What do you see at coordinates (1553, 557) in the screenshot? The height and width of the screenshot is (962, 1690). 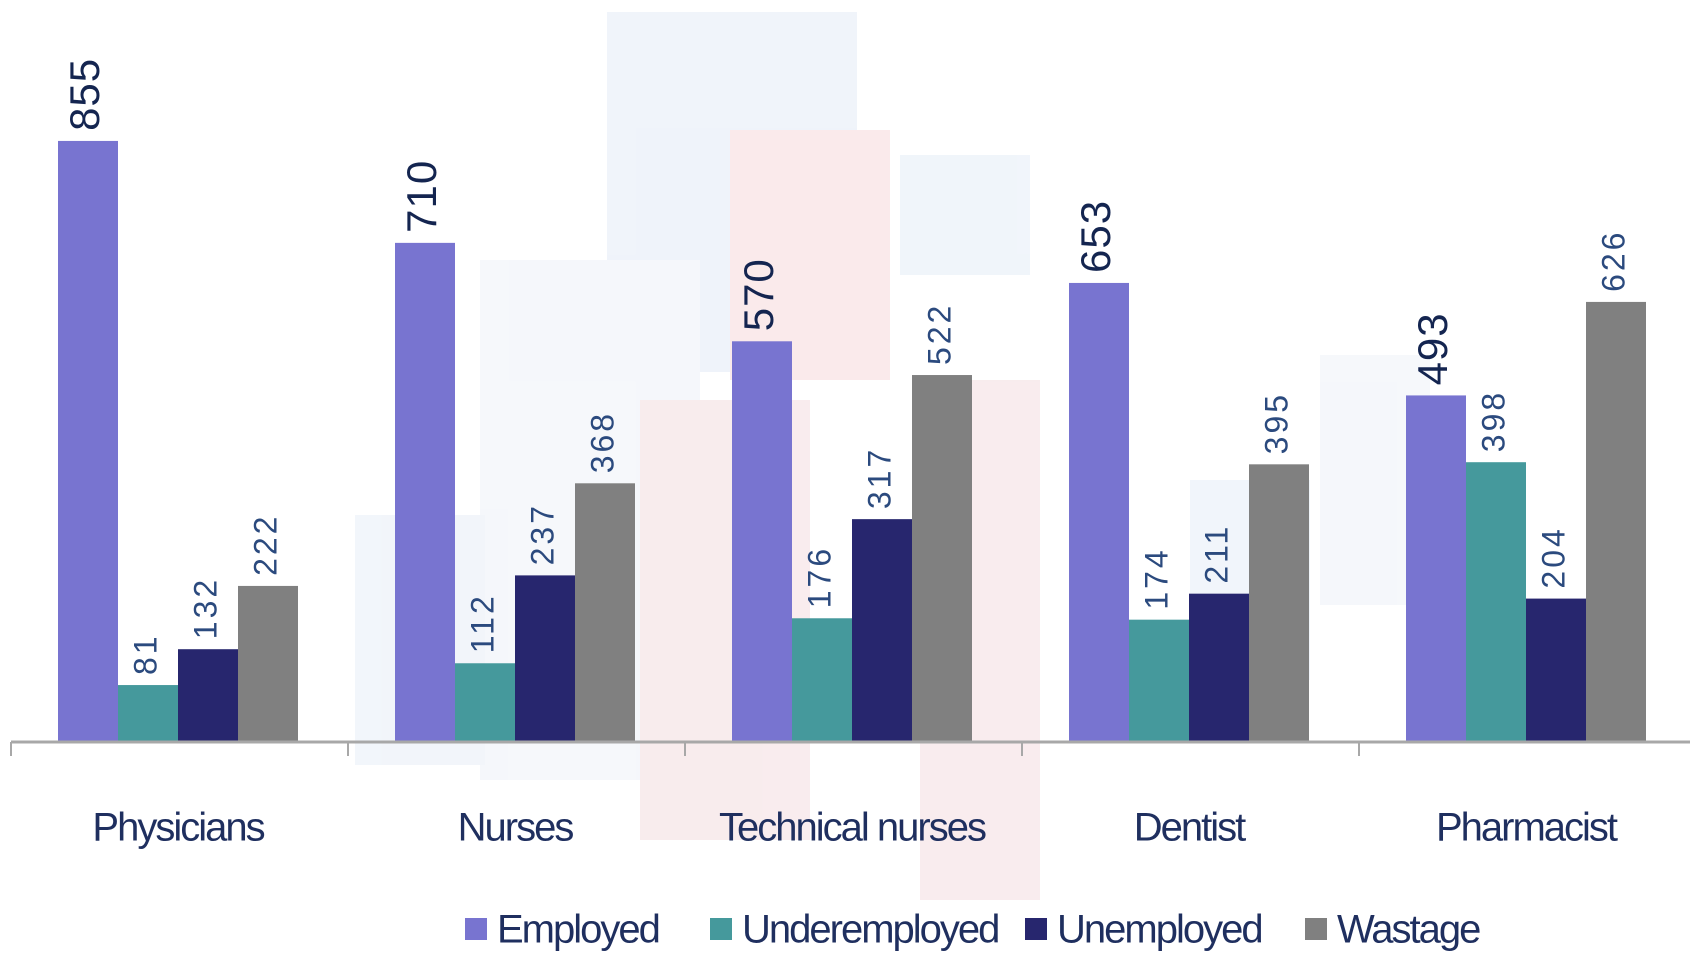 I see `value-label: 204` at bounding box center [1553, 557].